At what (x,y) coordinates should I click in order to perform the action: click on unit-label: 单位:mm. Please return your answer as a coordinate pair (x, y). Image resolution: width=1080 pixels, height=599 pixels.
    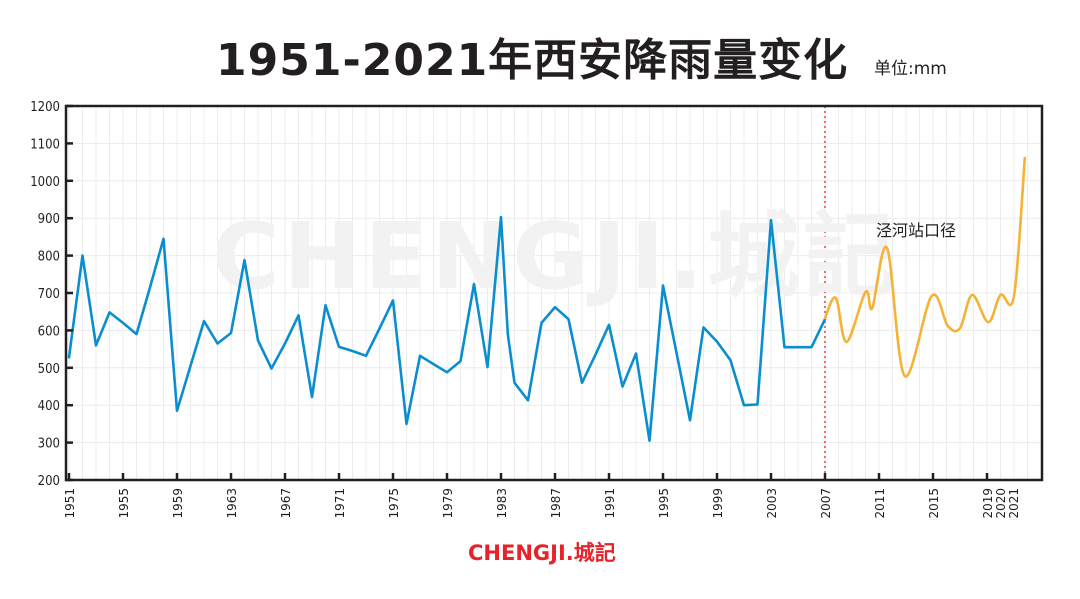
    Looking at the image, I should click on (910, 69).